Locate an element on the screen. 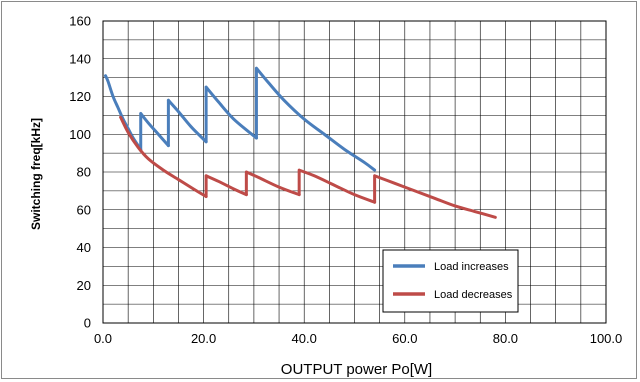 The image size is (640, 382). x-tick-label: 100.0 is located at coordinates (606, 338).